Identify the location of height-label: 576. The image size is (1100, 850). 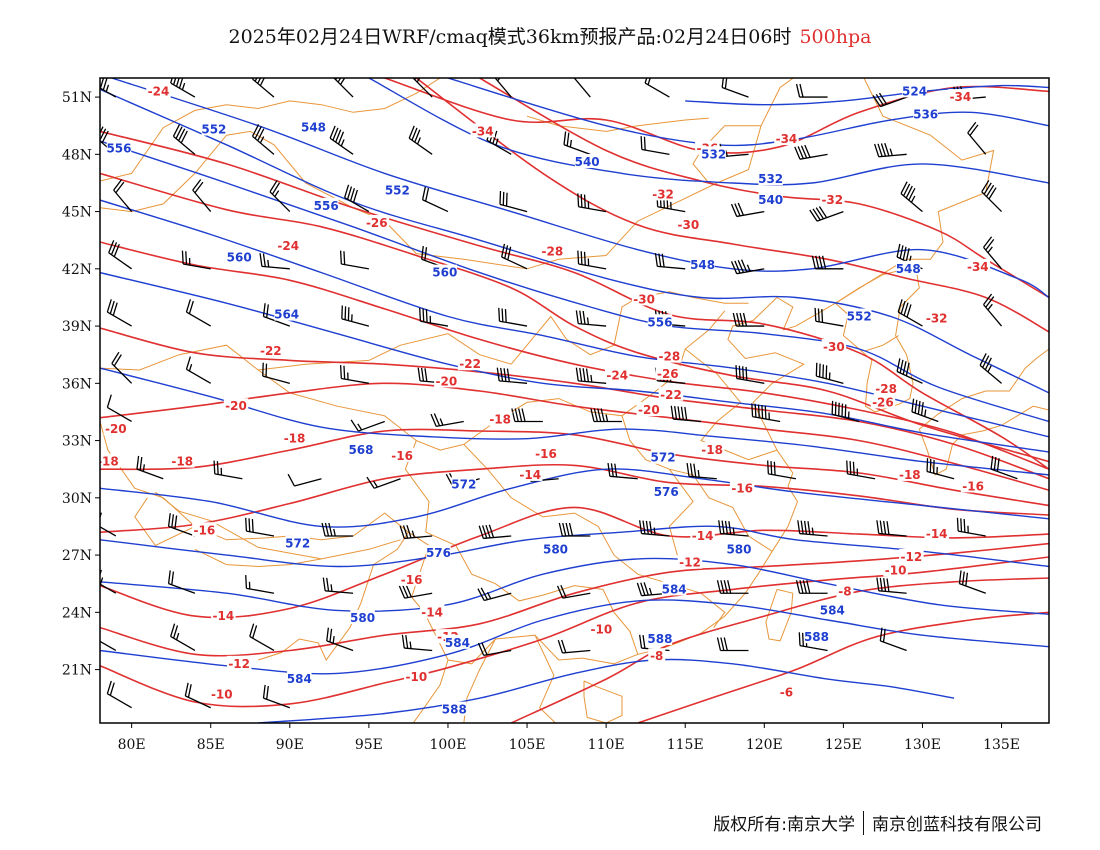
(666, 492).